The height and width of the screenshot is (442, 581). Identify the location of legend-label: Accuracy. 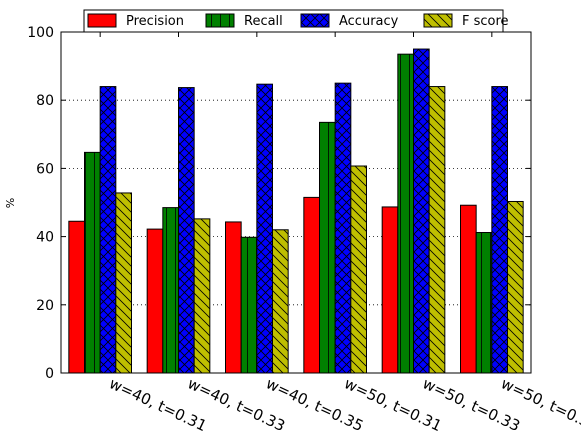
(369, 21).